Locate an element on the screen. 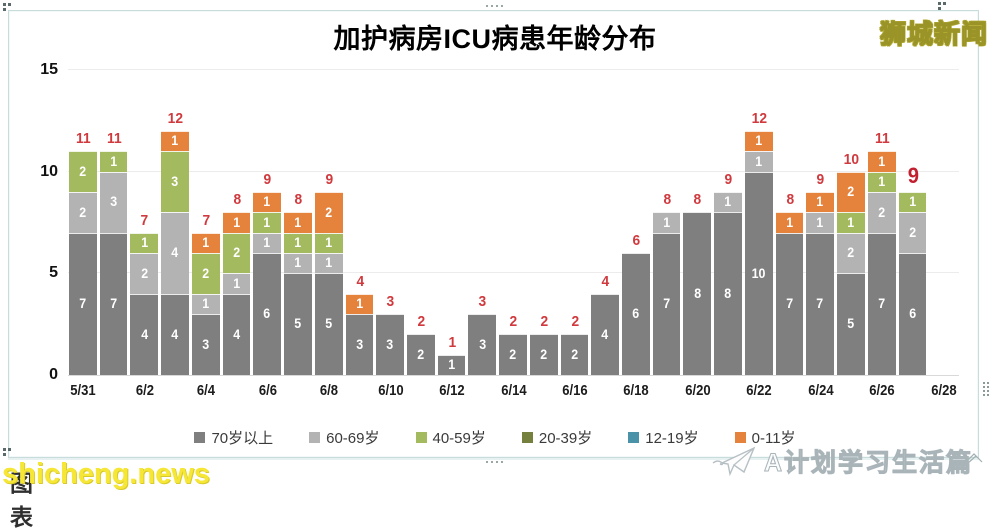  x-axis-label: 6/26 is located at coordinates (882, 391).